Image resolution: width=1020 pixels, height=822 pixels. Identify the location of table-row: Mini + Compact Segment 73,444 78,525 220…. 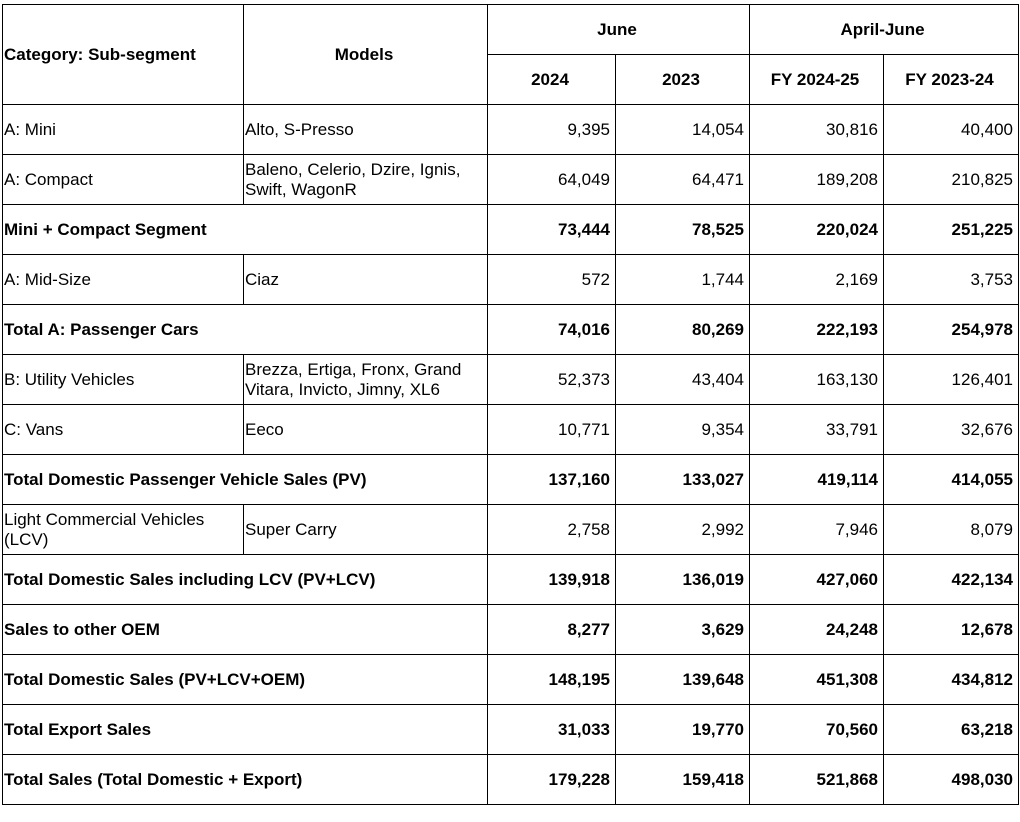
(510, 229).